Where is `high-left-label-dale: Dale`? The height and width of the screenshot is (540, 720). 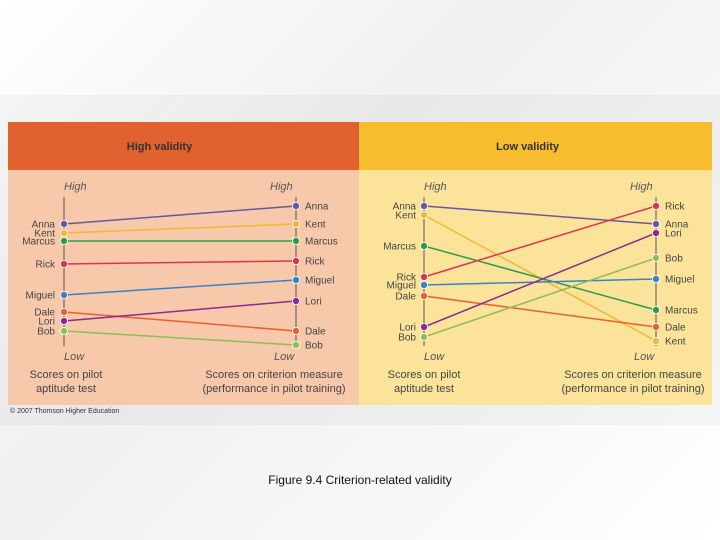
high-left-label-dale: Dale is located at coordinates (44, 313).